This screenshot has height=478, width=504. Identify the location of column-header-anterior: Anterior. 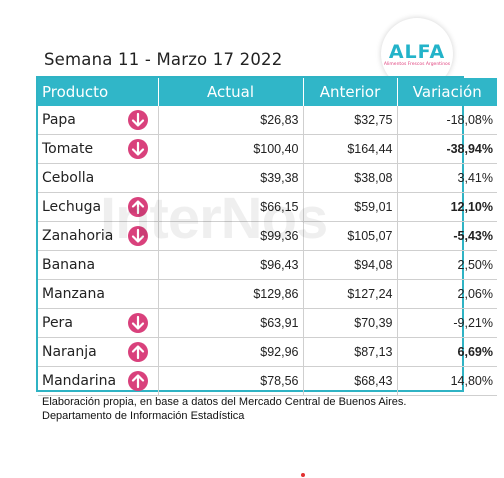
(350, 92).